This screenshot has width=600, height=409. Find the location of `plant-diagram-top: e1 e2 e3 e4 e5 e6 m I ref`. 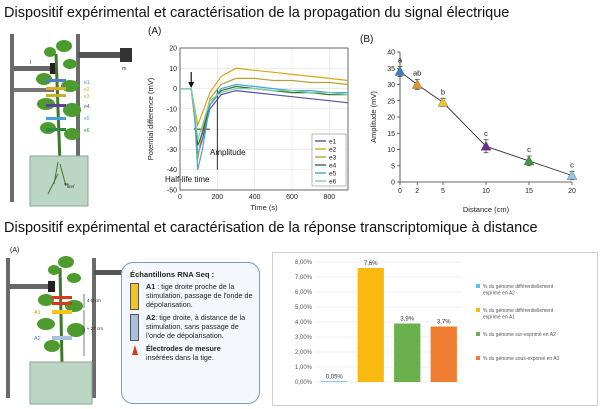

plant-diagram-top: e1 e2 e3 e4 e5 e6 m I ref is located at coordinates (71, 120).